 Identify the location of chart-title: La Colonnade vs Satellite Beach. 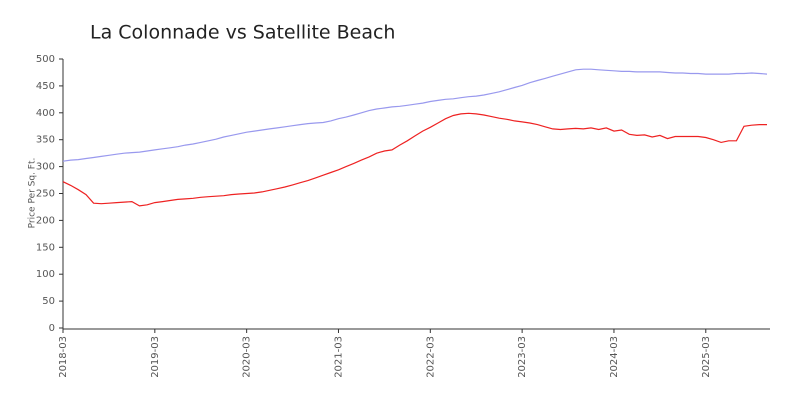
(242, 33).